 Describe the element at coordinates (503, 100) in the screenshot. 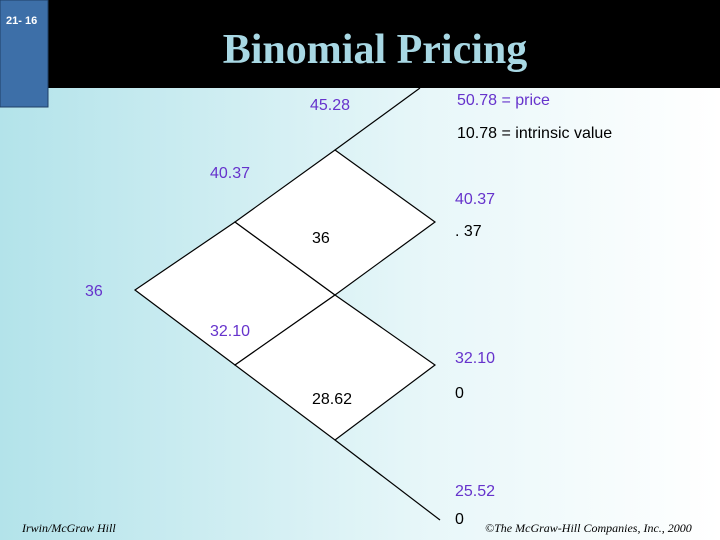

I see `node-label: 50.78 = price` at that location.